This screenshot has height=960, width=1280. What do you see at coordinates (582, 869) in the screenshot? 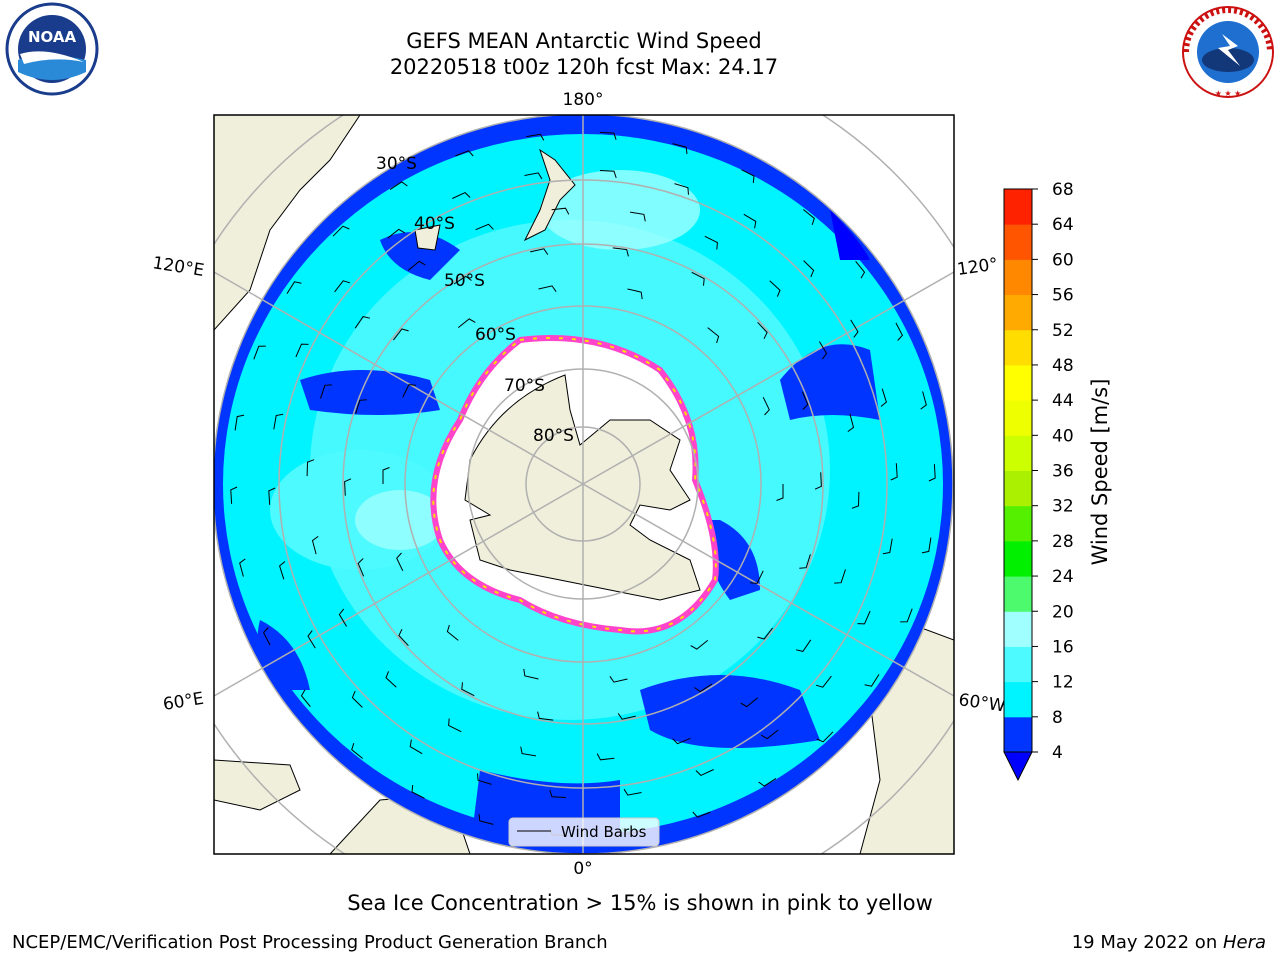
I see `lon-label-0: 0°` at bounding box center [582, 869].